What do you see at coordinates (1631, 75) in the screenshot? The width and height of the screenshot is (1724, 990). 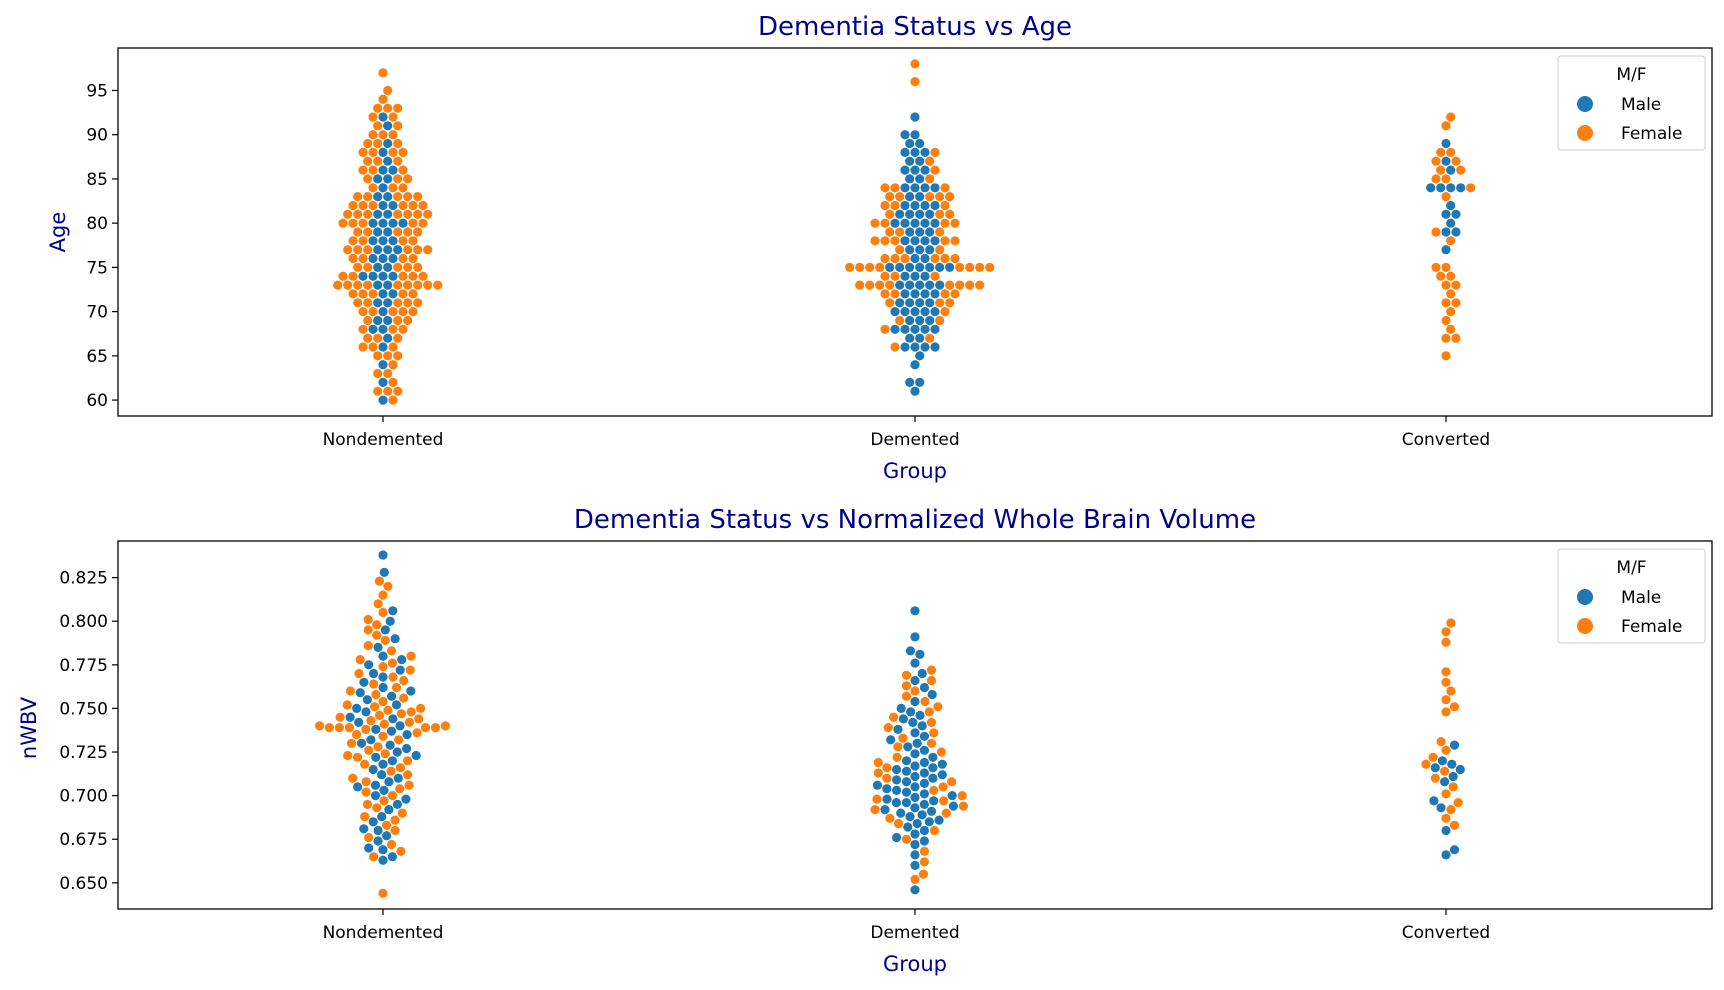 I see `age-legend-title: M/F` at bounding box center [1631, 75].